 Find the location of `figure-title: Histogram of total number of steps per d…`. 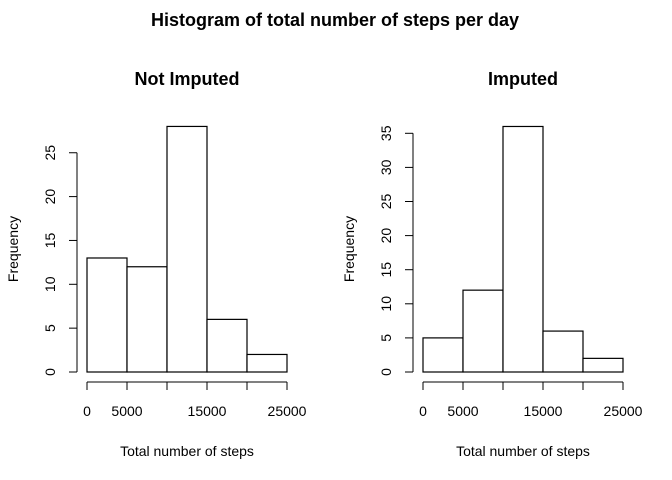

figure-title: Histogram of total number of steps per d… is located at coordinates (335, 20).